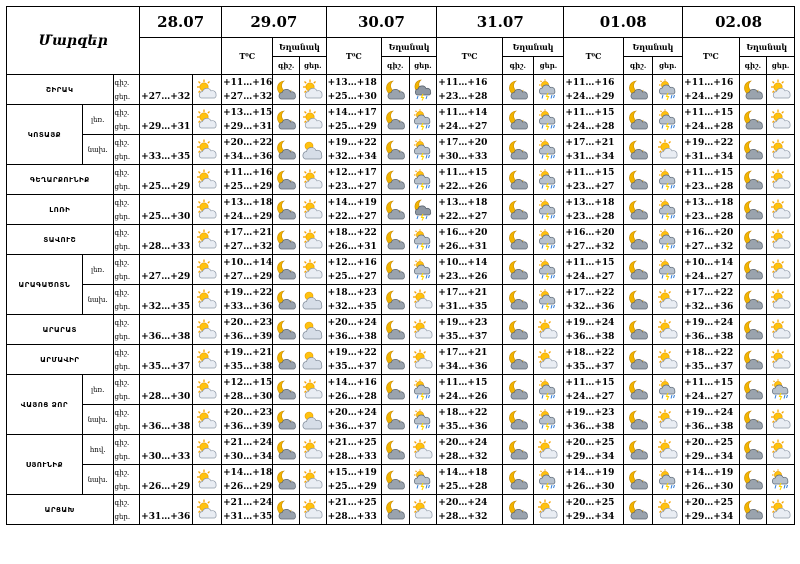  What do you see at coordinates (463, 516) in the screenshot?
I see `temp-cell-day: +28…+32` at bounding box center [463, 516].